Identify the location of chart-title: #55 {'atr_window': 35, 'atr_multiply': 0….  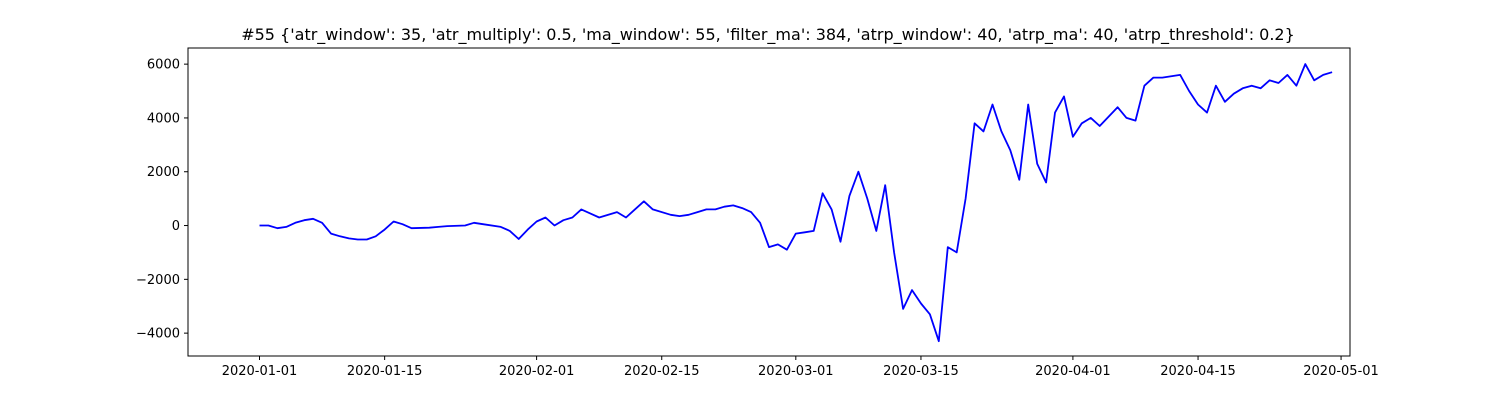
(768, 35).